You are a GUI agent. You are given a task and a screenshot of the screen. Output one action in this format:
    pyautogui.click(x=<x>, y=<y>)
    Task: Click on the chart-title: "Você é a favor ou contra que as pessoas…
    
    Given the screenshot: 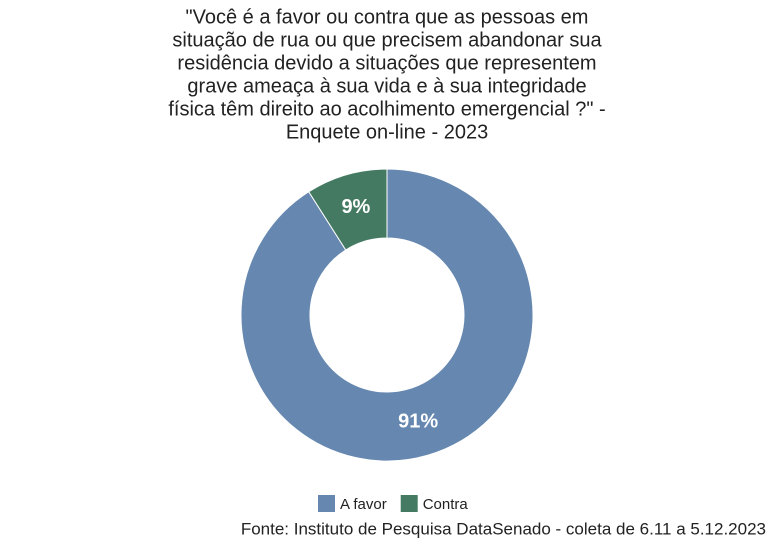 What is the action you would take?
    pyautogui.click(x=387, y=17)
    